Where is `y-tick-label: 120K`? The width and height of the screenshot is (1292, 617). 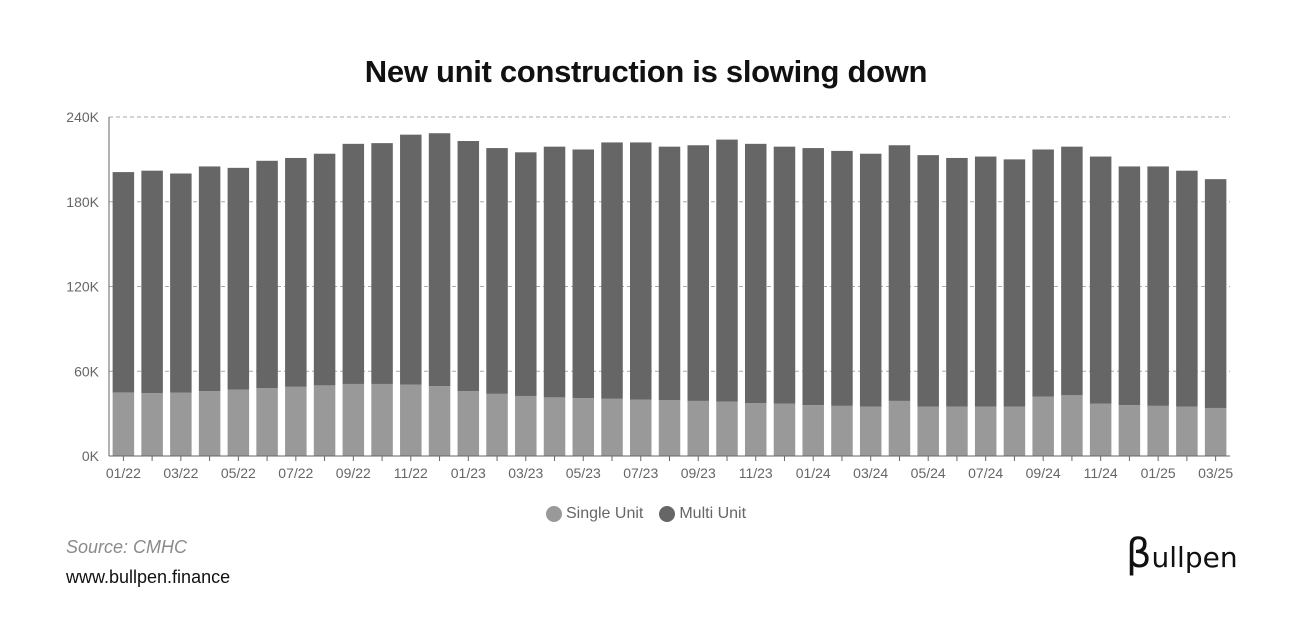 y-tick-label: 120K is located at coordinates (82, 287).